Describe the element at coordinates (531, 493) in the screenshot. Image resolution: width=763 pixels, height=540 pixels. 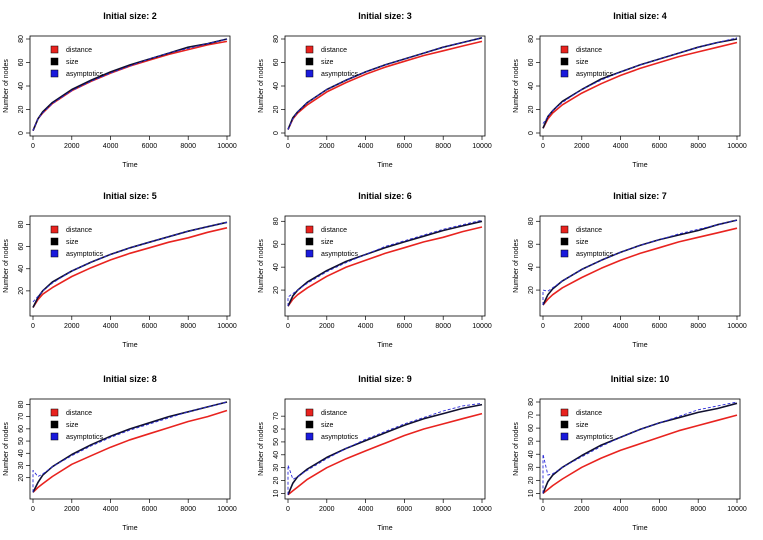
I see `y-tick-label: 10` at that location.